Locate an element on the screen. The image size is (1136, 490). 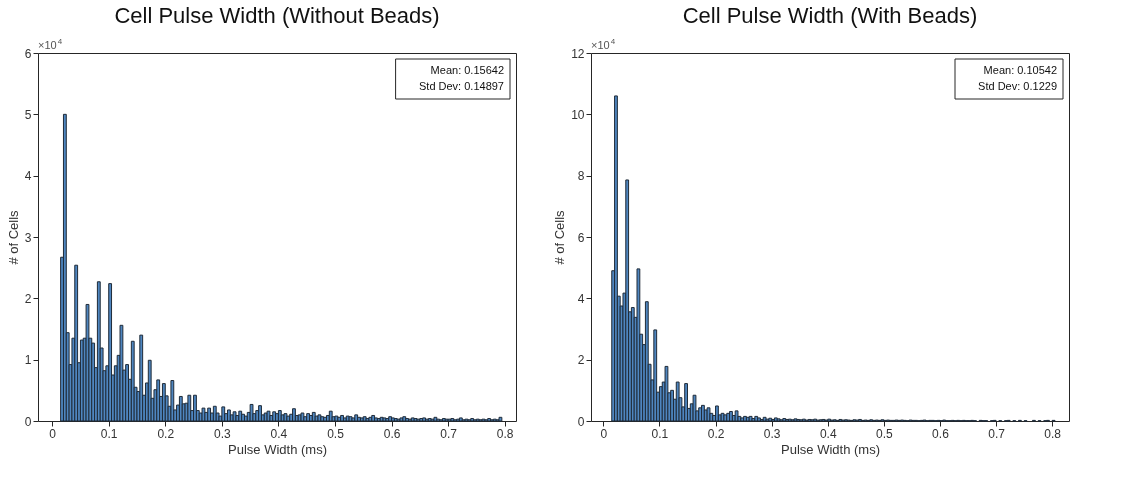
chart-title: Cell Pulse Width (With Beads) is located at coordinates (830, 15).